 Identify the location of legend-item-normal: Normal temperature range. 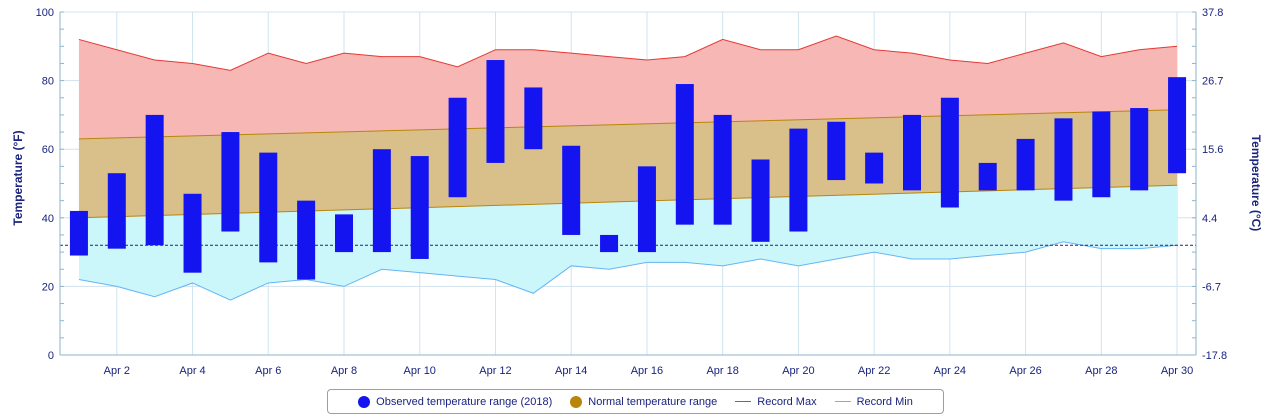
(644, 401).